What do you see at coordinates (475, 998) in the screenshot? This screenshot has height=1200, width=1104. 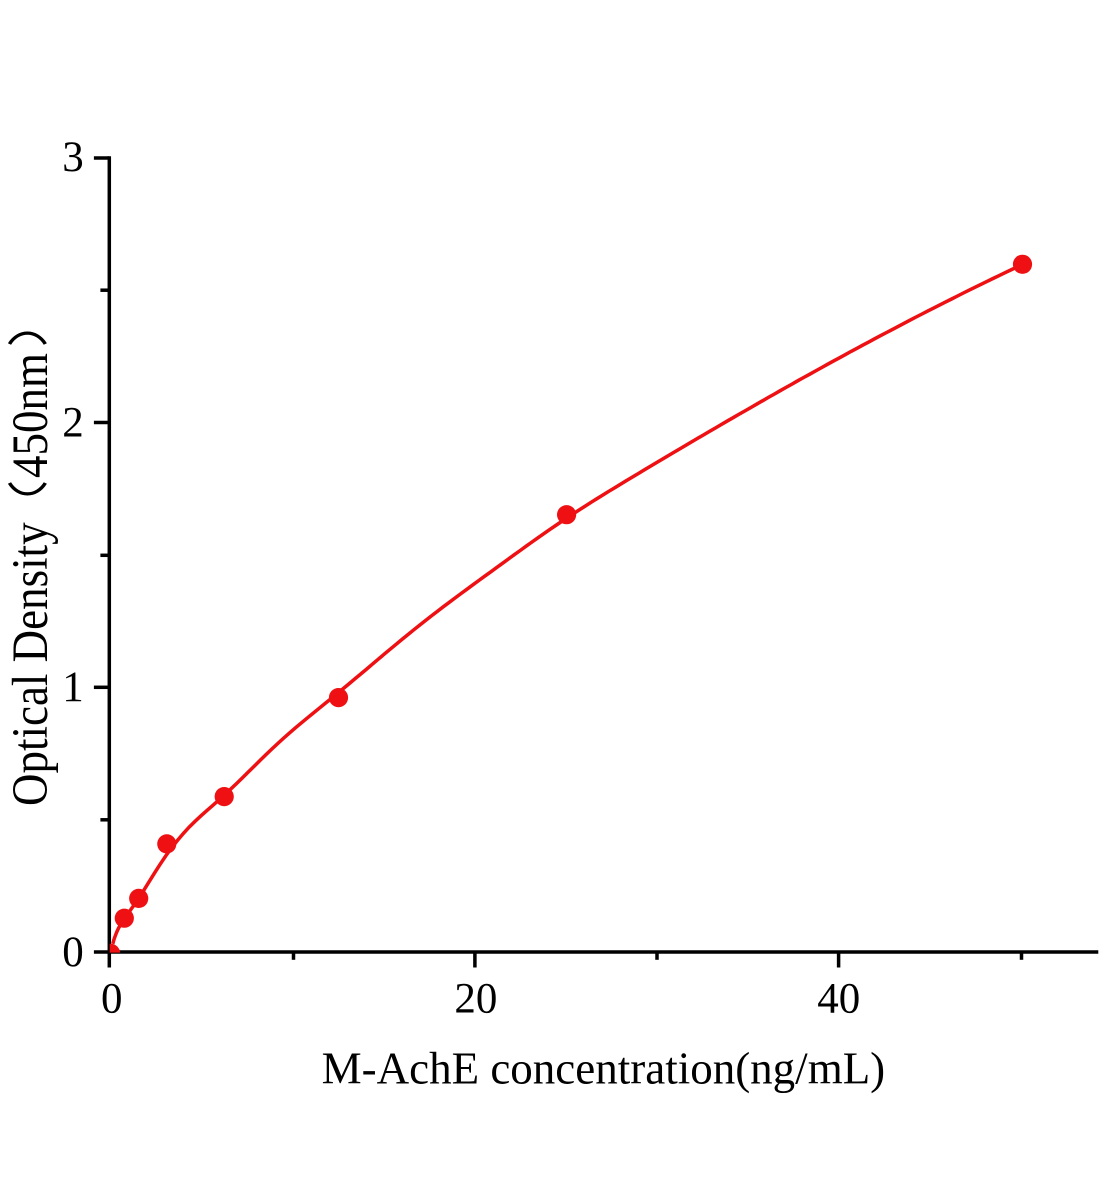 I see `svg-text: 20` at bounding box center [475, 998].